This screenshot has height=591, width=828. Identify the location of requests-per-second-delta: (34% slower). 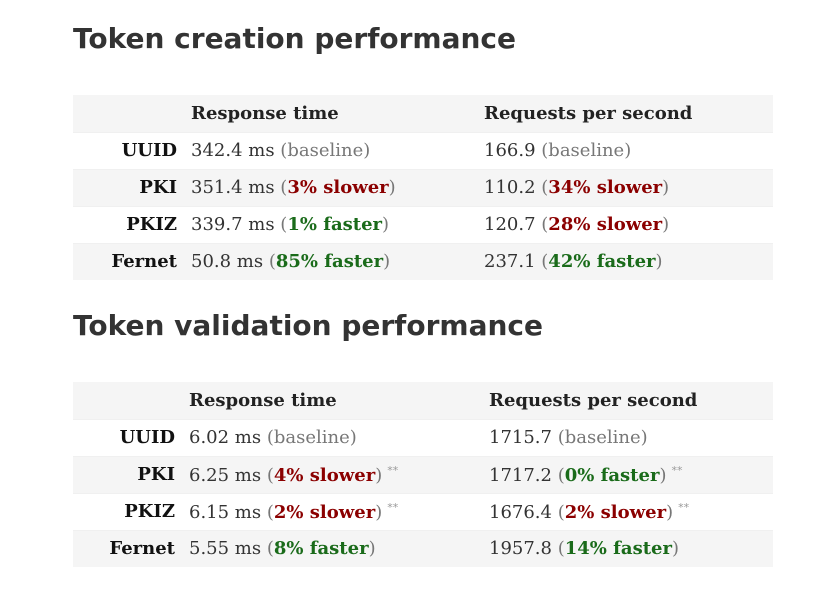
(605, 187).